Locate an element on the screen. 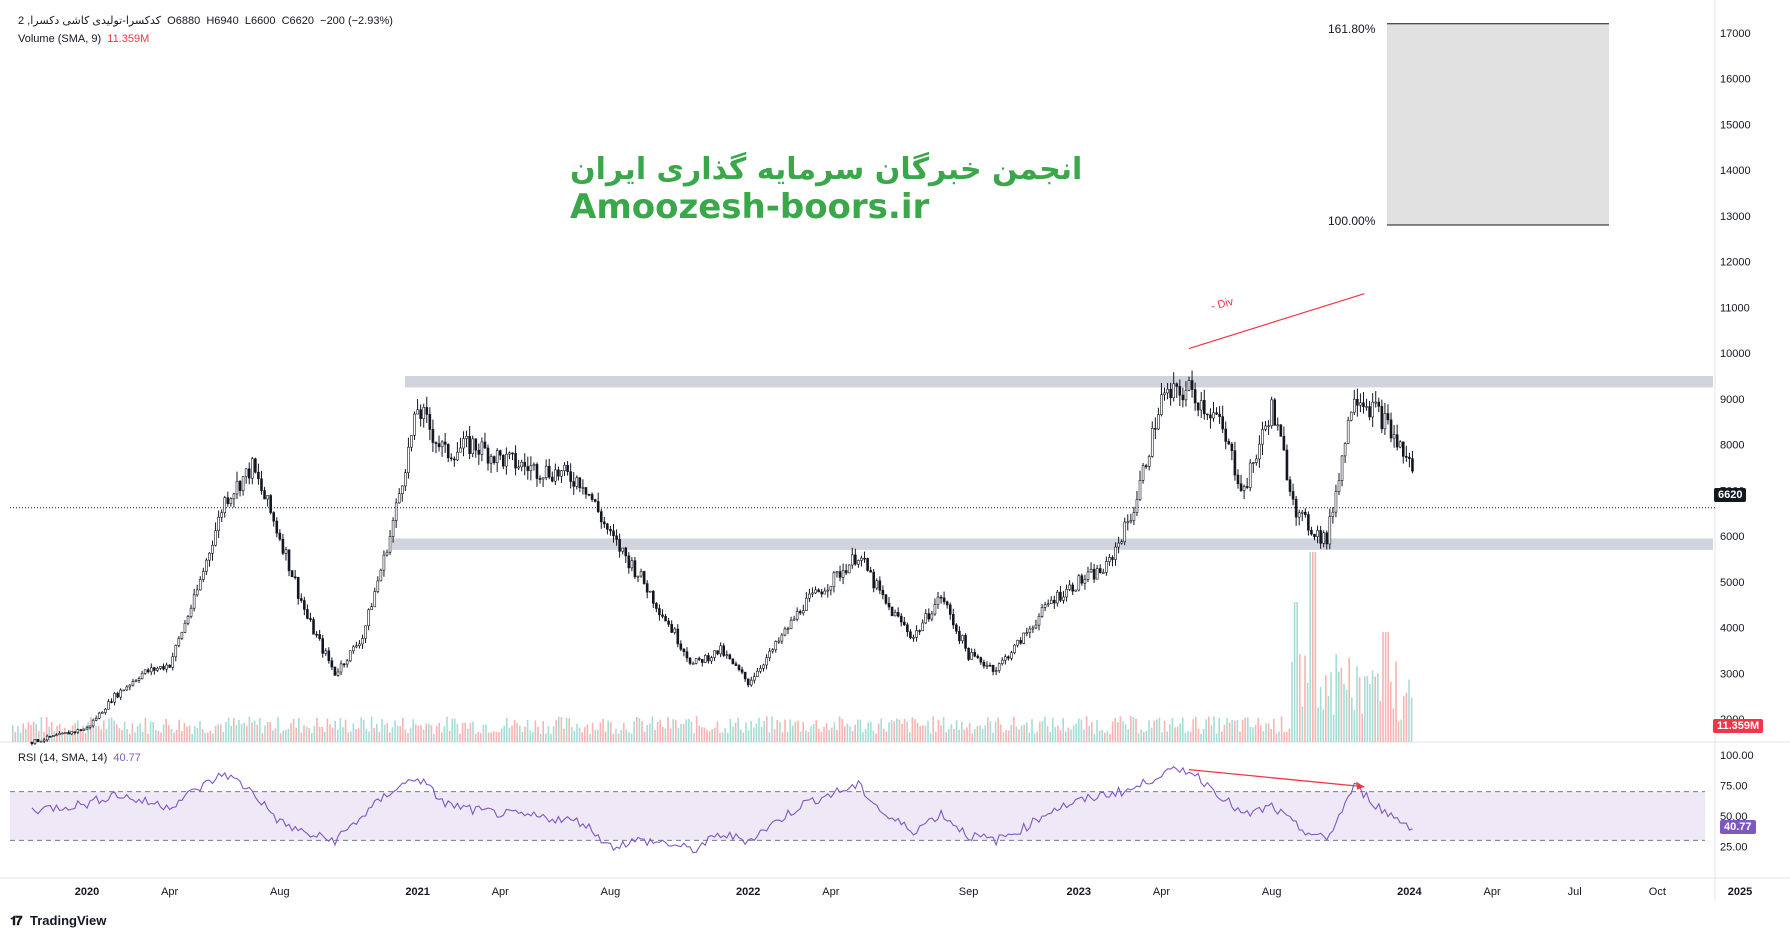 Image resolution: width=1790 pixels, height=942 pixels. price-tick-label: 11000 is located at coordinates (1735, 308).